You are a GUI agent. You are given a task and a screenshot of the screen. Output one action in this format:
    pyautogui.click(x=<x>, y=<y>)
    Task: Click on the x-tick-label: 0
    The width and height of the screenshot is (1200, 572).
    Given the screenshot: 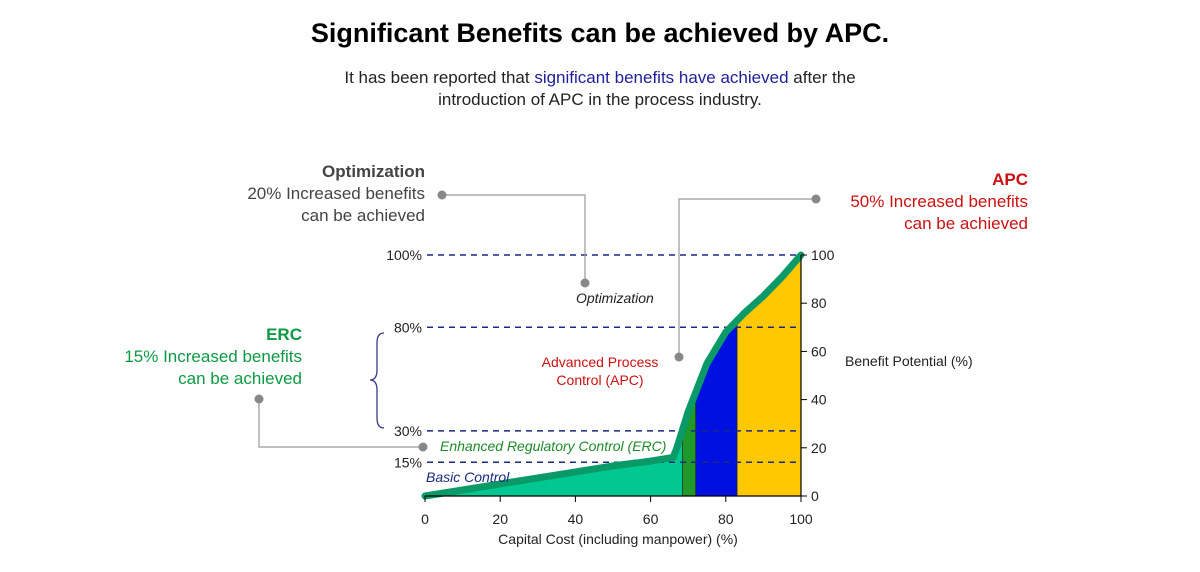 What is the action you would take?
    pyautogui.click(x=425, y=519)
    